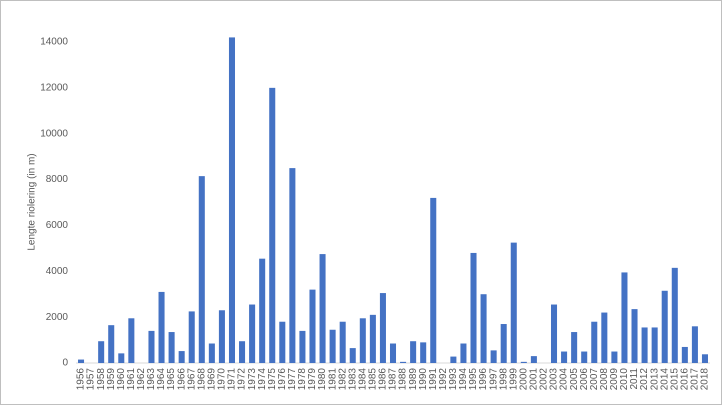 The height and width of the screenshot is (405, 722). I want to click on x-tick-label: 2012, so click(644, 379).